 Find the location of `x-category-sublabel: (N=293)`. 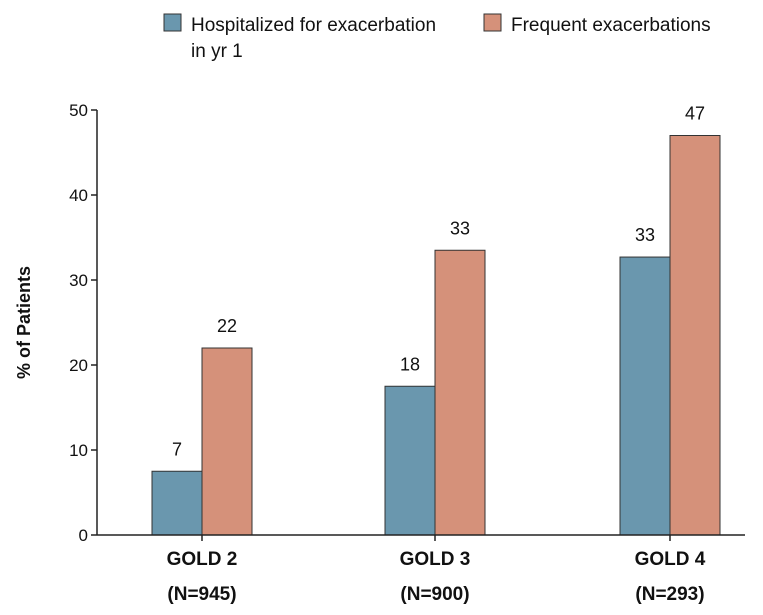

x-category-sublabel: (N=293) is located at coordinates (669, 594).